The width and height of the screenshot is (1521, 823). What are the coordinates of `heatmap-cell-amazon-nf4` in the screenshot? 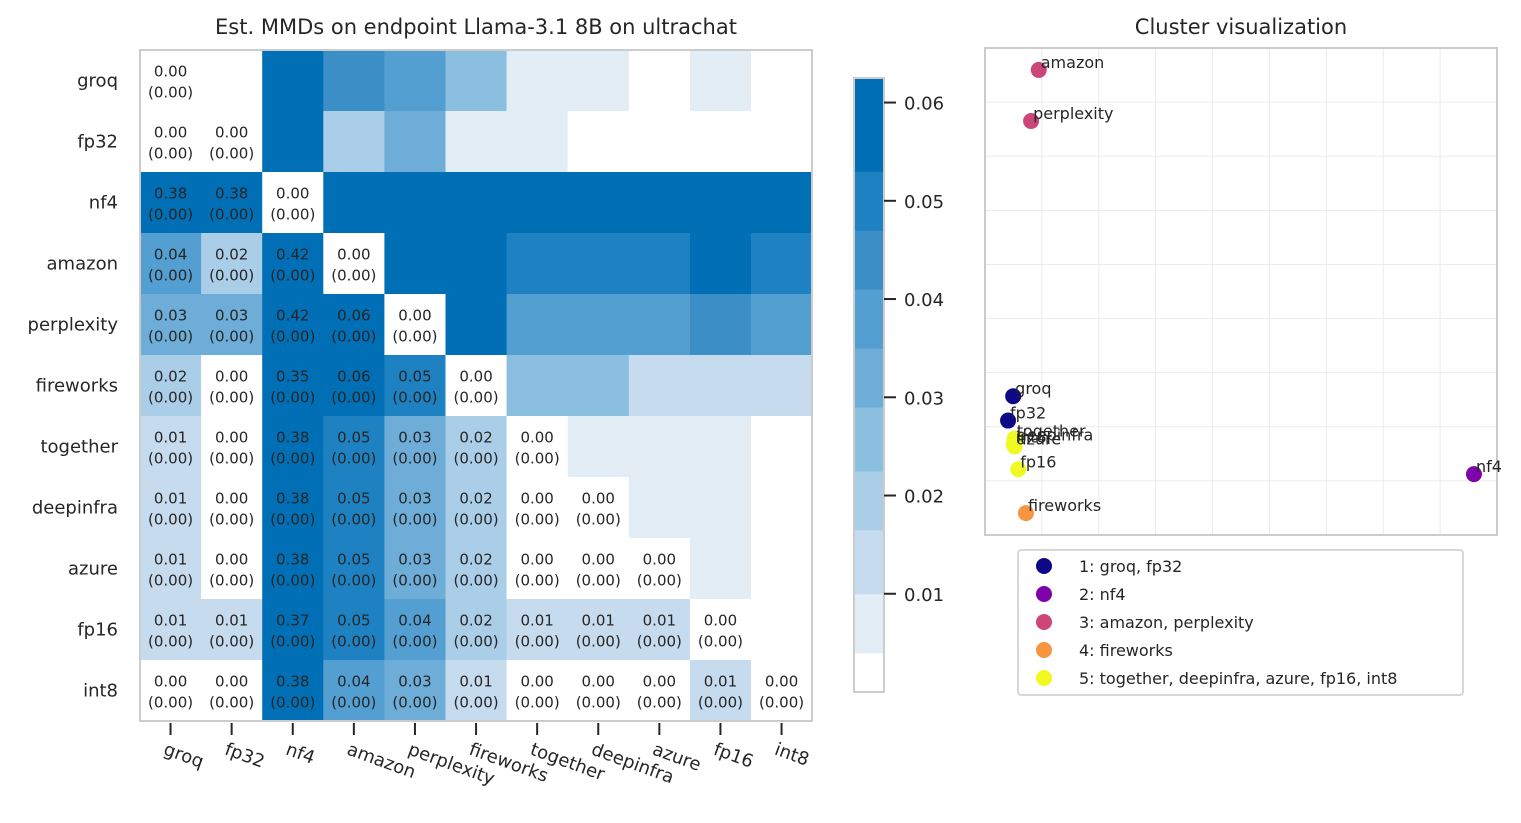 It's located at (293, 264).